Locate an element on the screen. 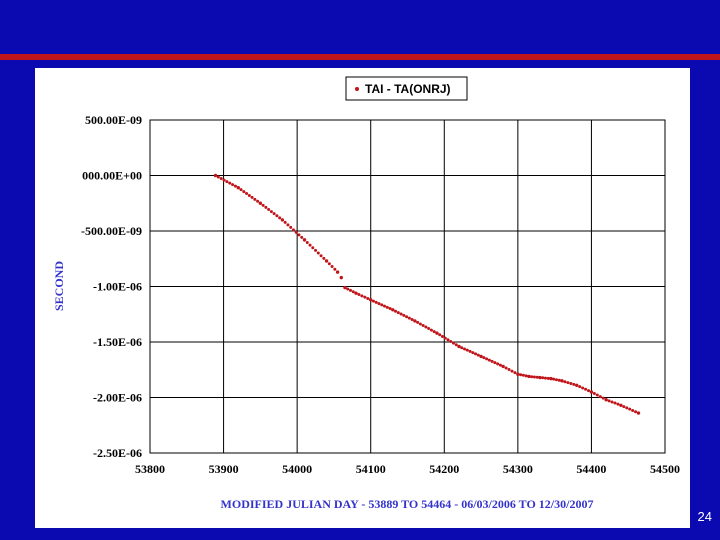 Image resolution: width=720 pixels, height=540 pixels. x-tick-label: 54000 is located at coordinates (297, 469).